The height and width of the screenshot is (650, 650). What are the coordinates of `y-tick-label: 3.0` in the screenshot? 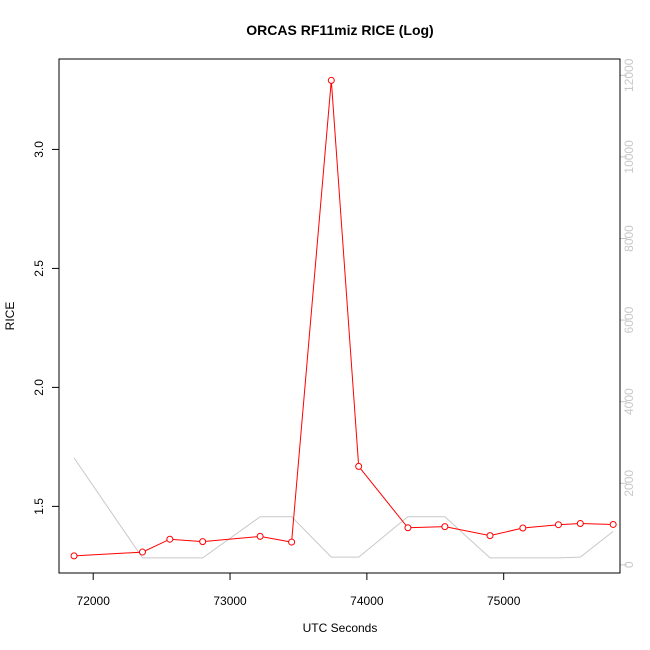 It's located at (39, 149).